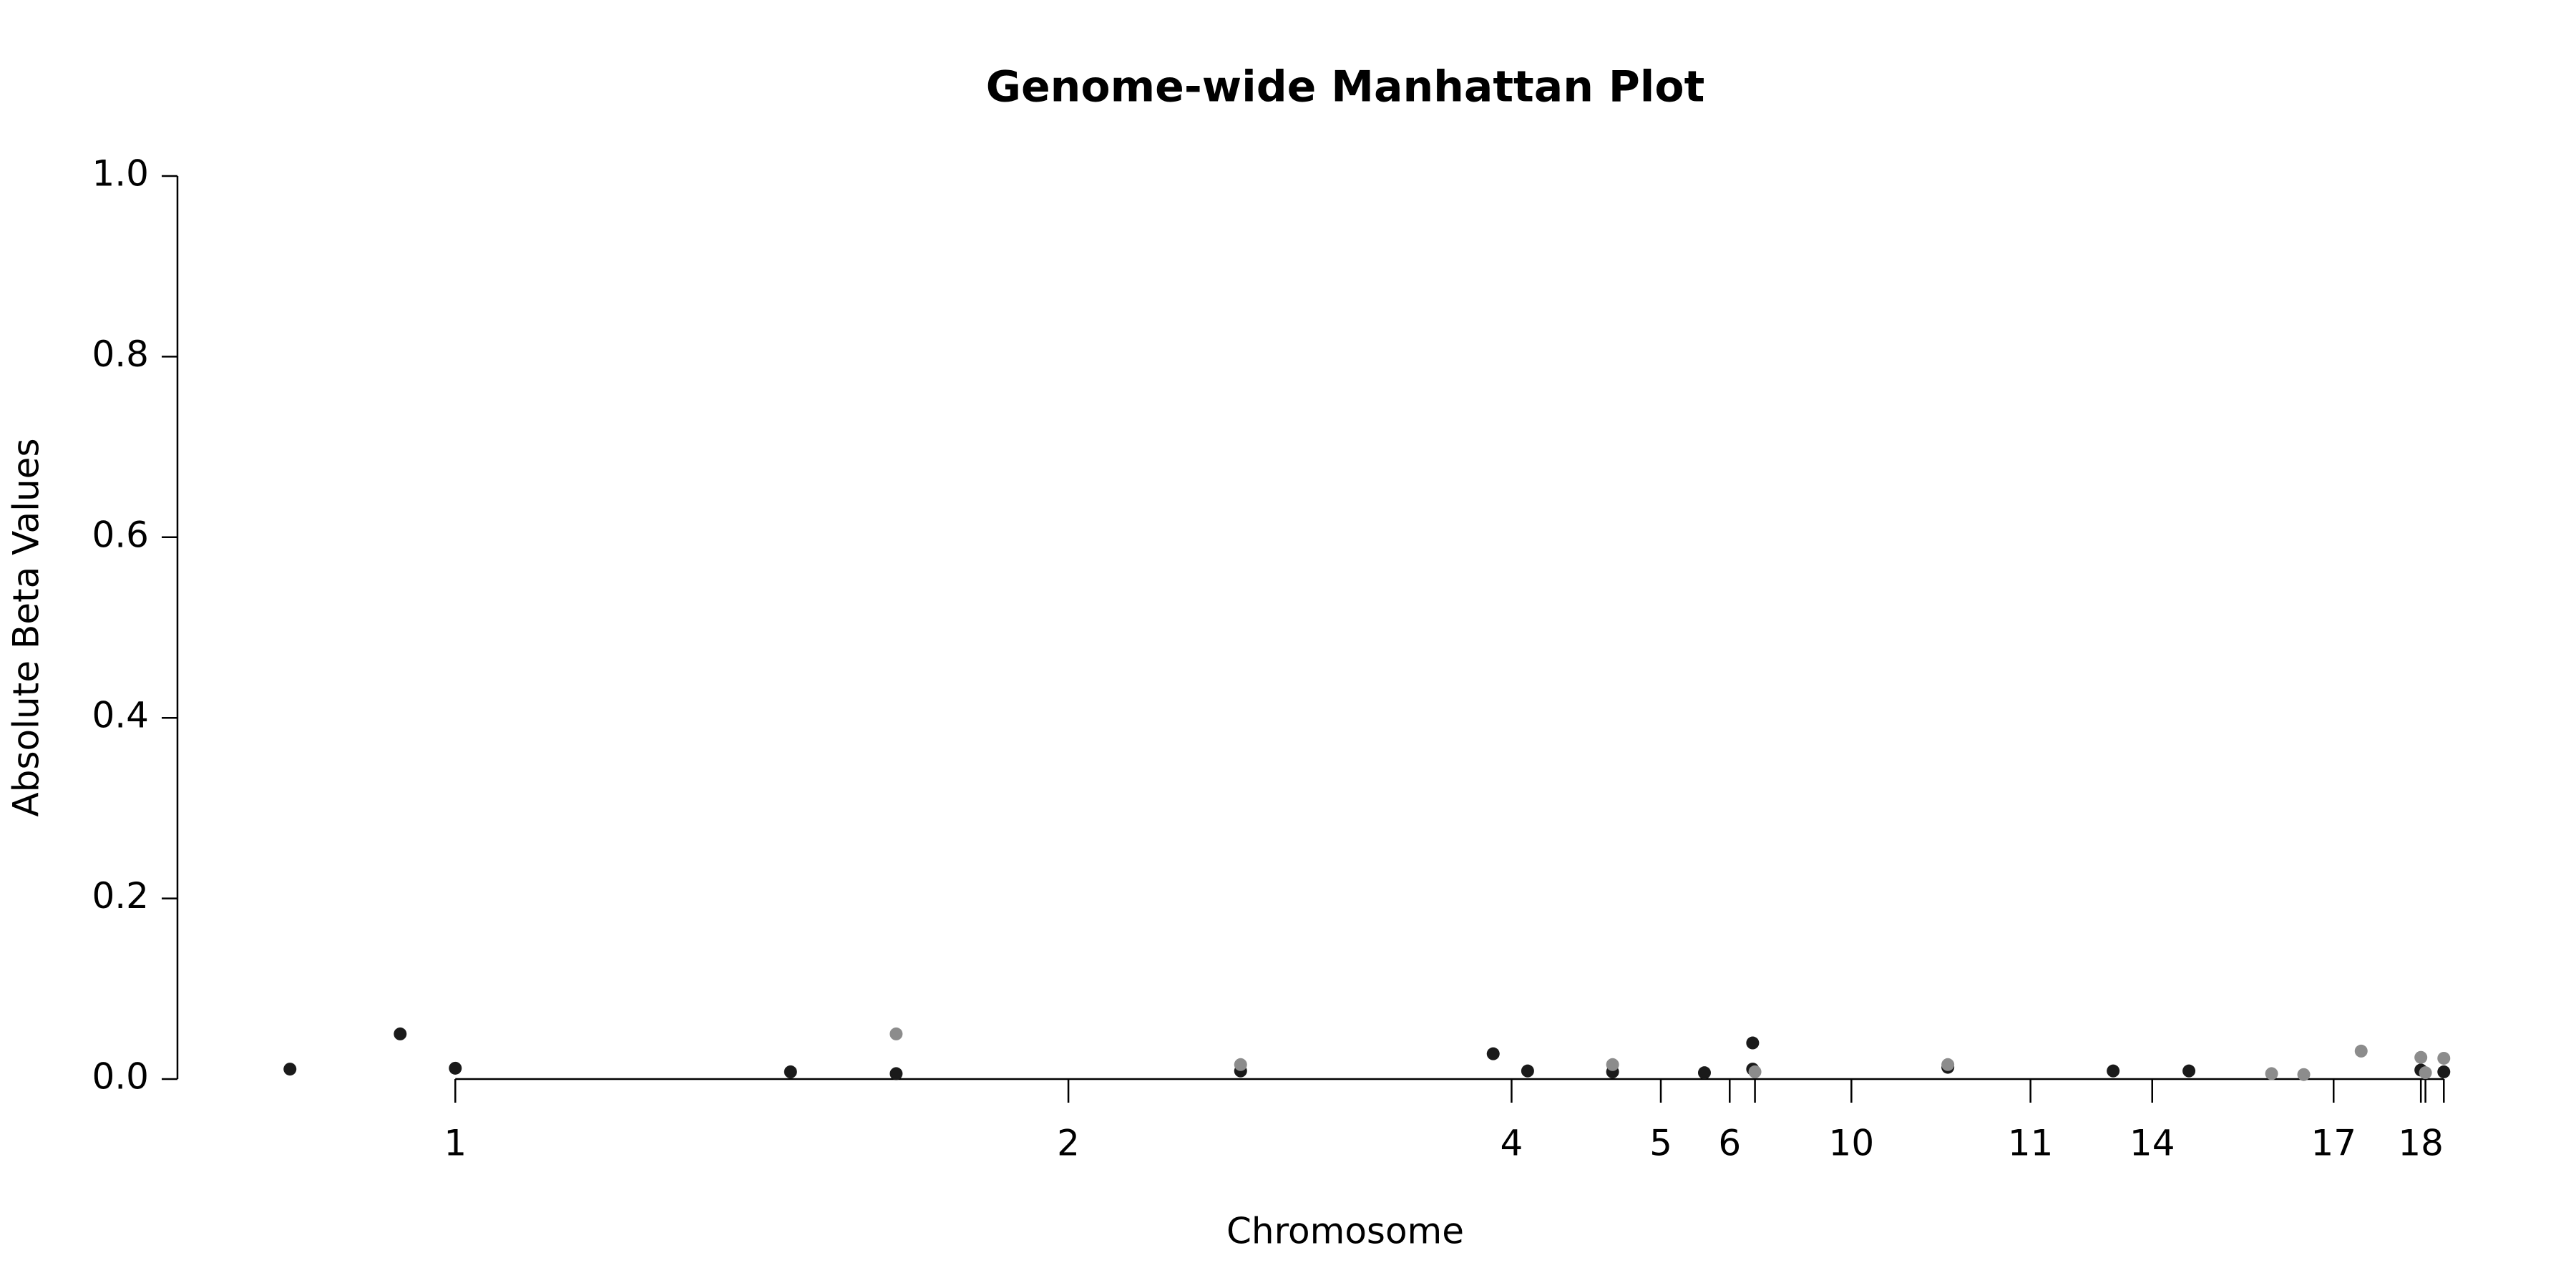 This screenshot has height=1288, width=2576. What do you see at coordinates (120, 715) in the screenshot?
I see `y-tick-label: 0.4` at bounding box center [120, 715].